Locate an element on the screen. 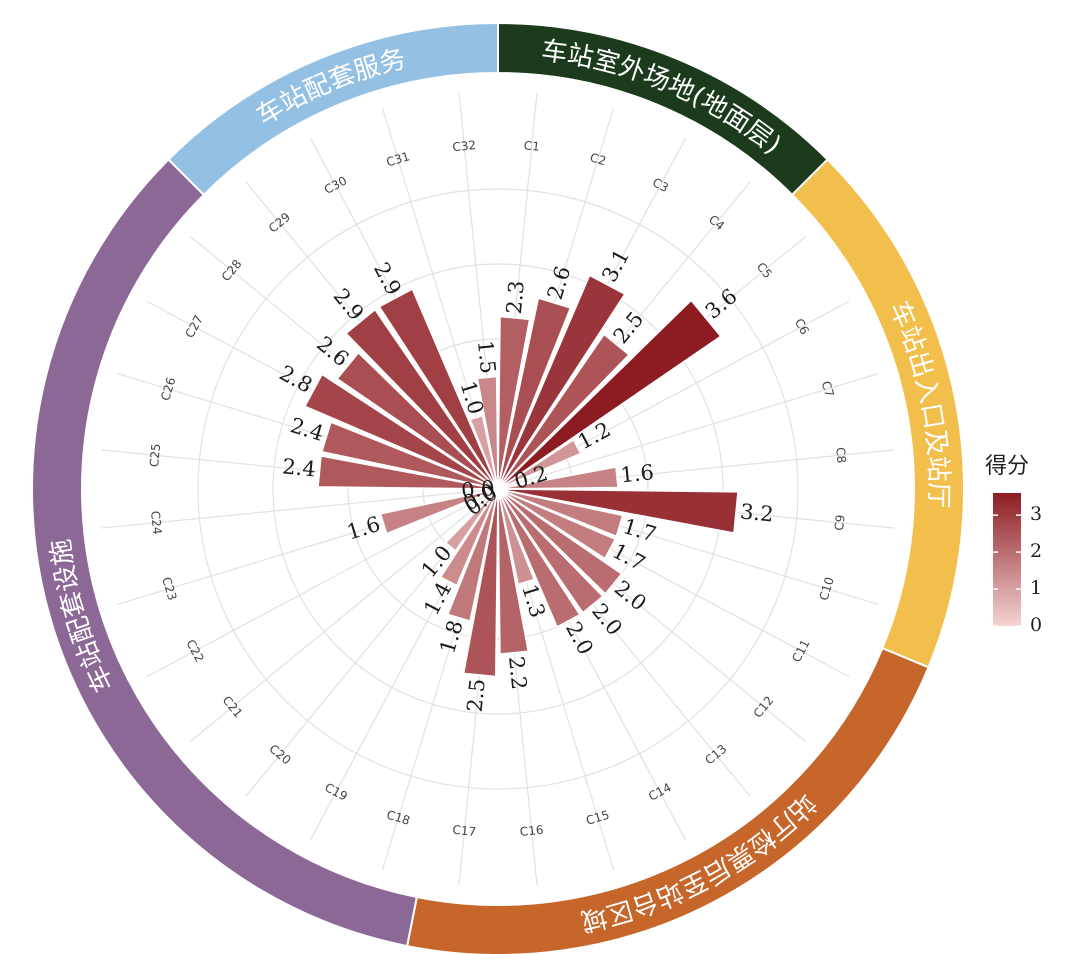  category-label-c14: C14 is located at coordinates (659, 791).